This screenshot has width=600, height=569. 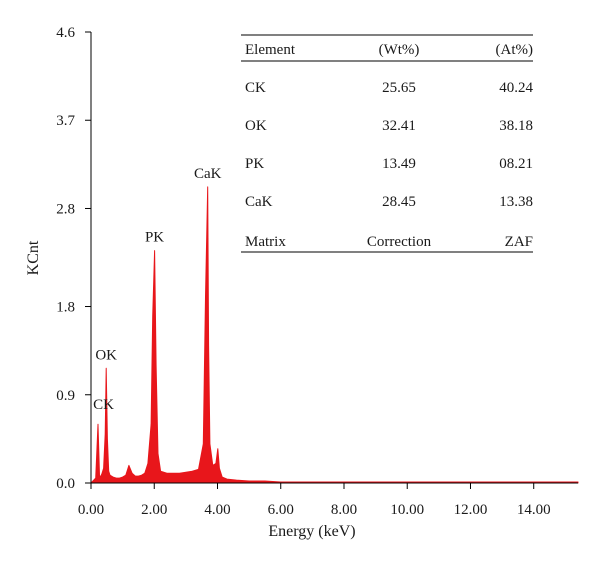 I want to click on x-tick-label: 2.00, so click(x=154, y=510).